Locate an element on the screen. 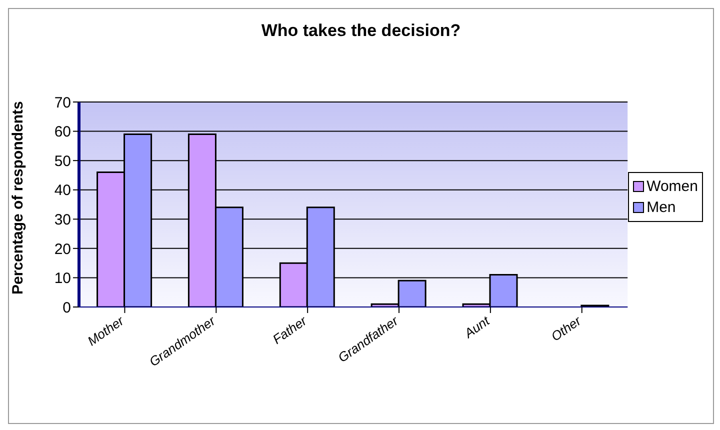  legend-label: Men is located at coordinates (661, 208).